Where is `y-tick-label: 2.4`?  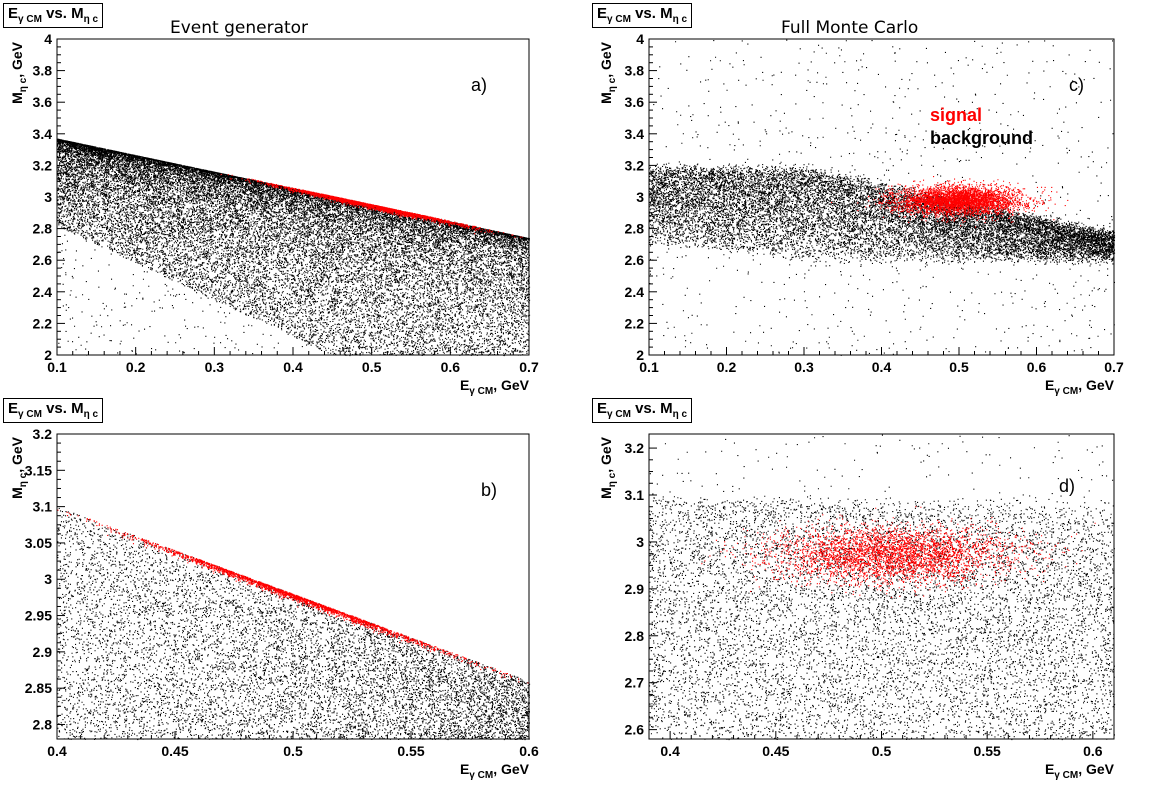
y-tick-label: 2.4 is located at coordinates (43, 292).